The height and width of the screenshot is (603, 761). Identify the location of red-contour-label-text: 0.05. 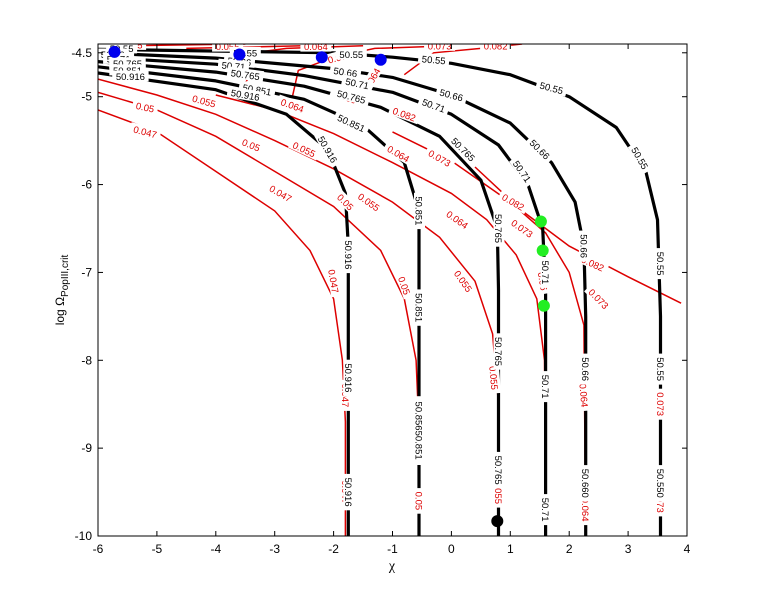
(418, 501).